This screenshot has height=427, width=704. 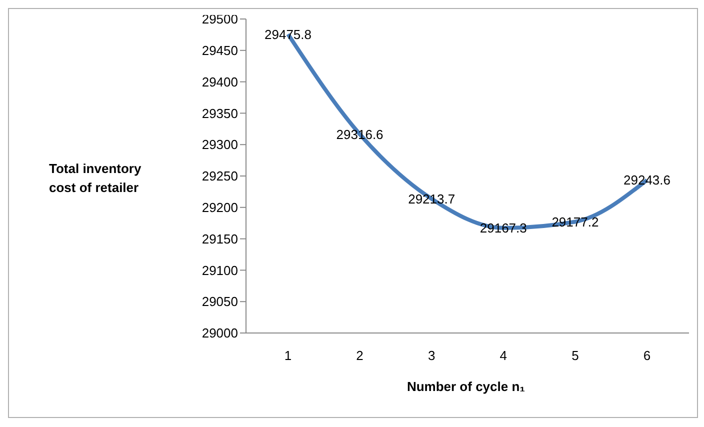 What do you see at coordinates (220, 270) in the screenshot?
I see `y-tick-label: 29100` at bounding box center [220, 270].